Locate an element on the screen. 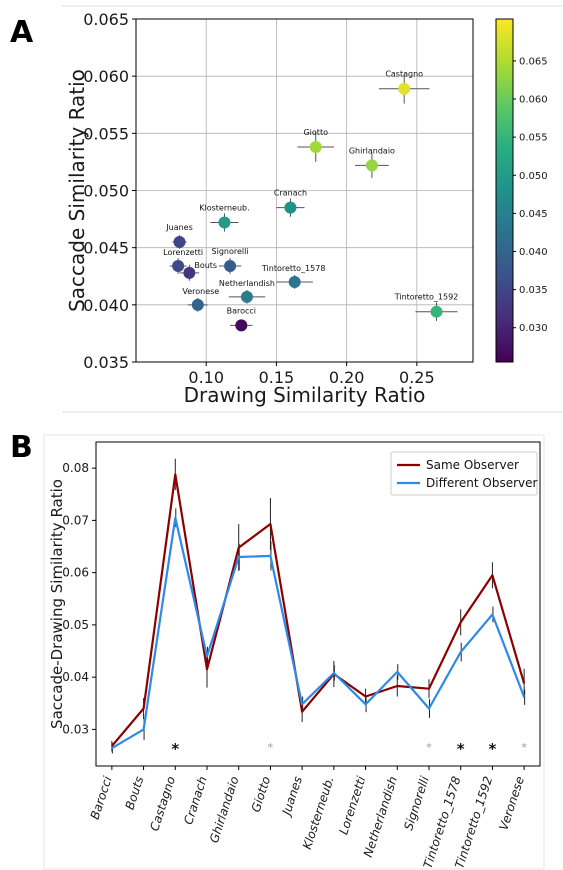 This screenshot has width=563, height=870. legend-box is located at coordinates (464, 473).